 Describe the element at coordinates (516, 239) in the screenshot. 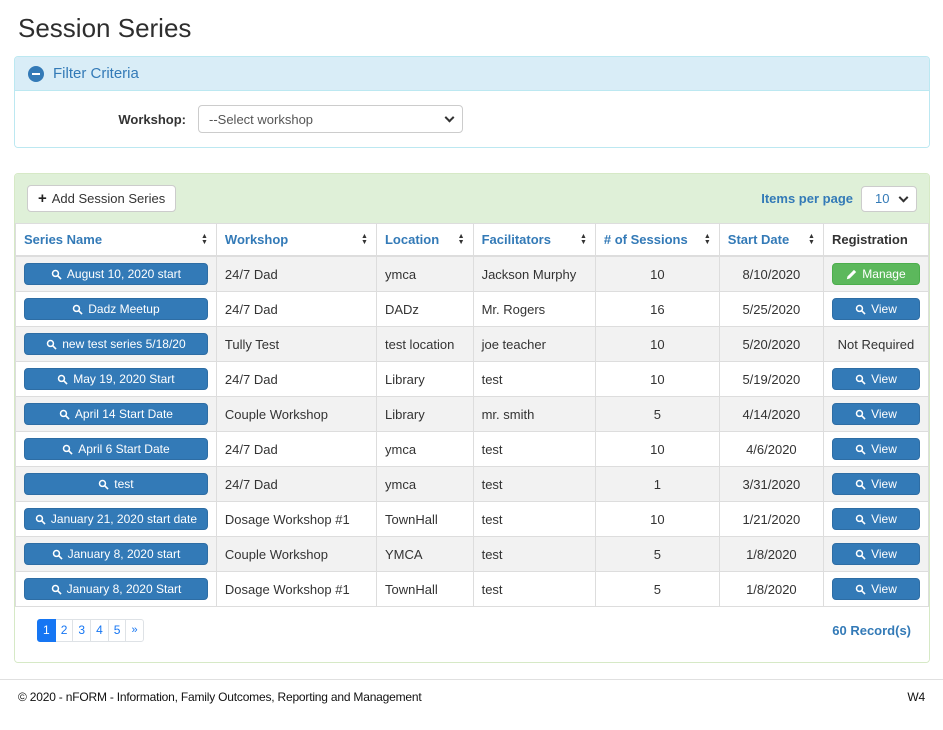

I see `column-header-label: Facilitators` at that location.